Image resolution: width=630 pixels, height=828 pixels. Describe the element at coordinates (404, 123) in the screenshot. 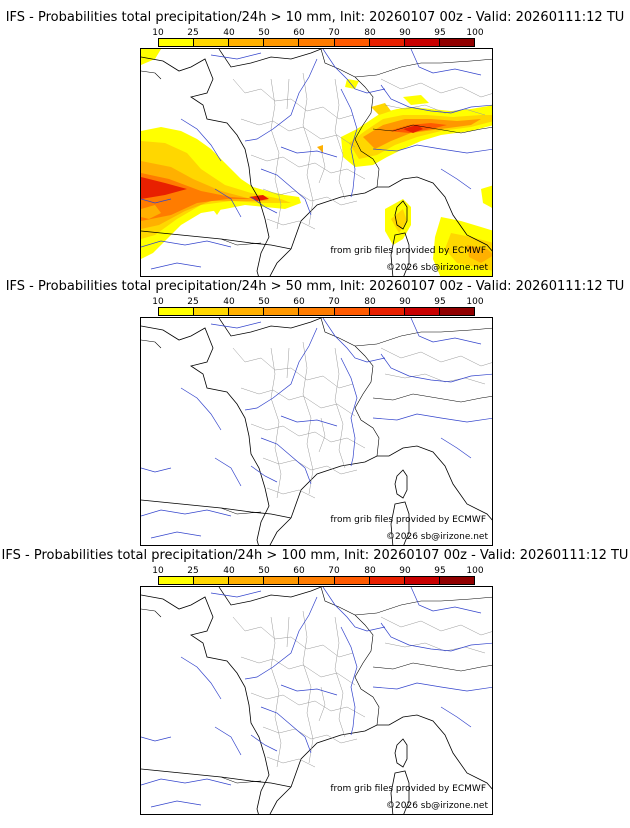

I see `precip-alps` at that location.